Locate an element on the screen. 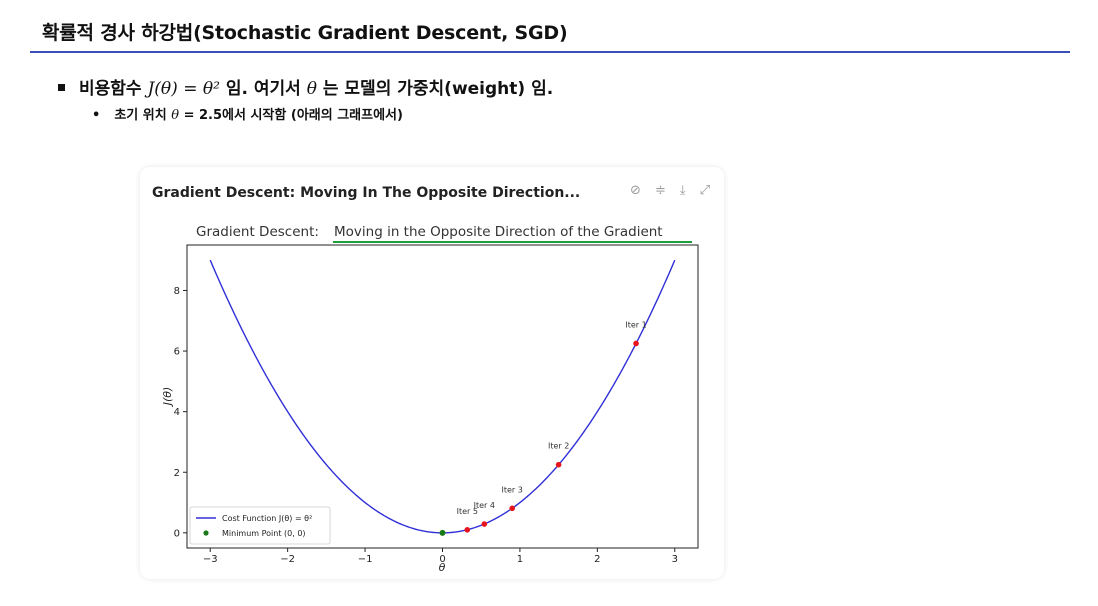  y-tick-label: 8 is located at coordinates (177, 291).